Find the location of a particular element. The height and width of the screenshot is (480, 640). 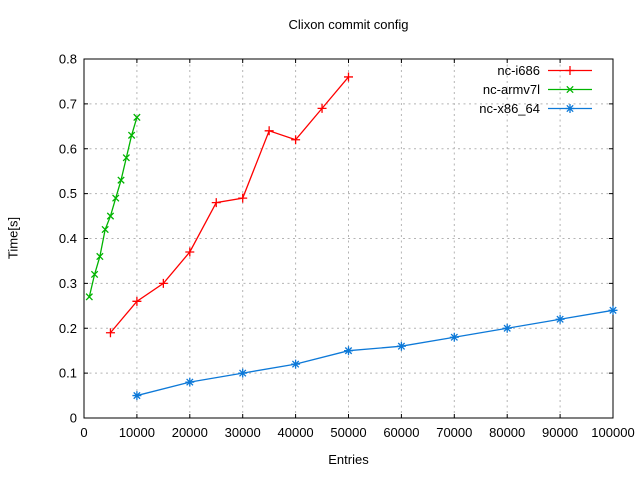

legend-item-nc-x86_64: nc-x86_64 is located at coordinates (536, 108).